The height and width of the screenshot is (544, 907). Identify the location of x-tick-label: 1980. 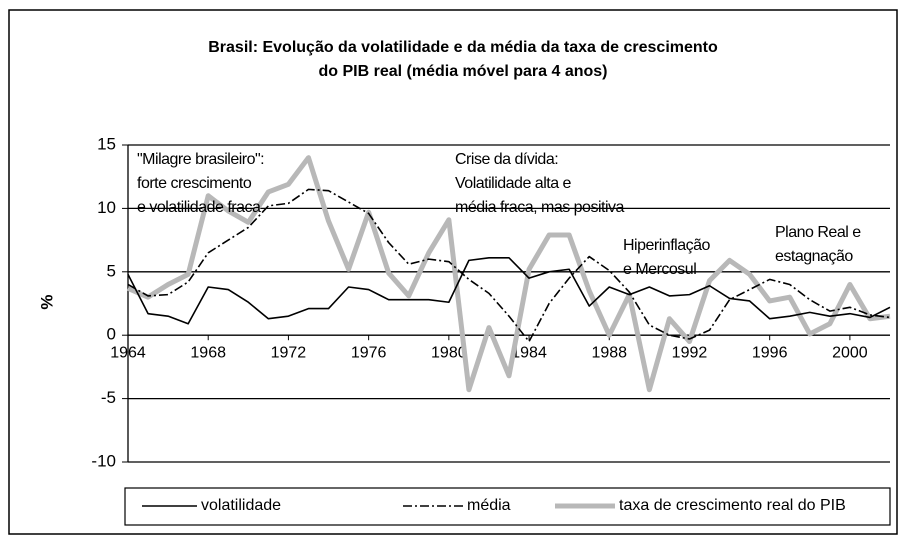
(449, 352).